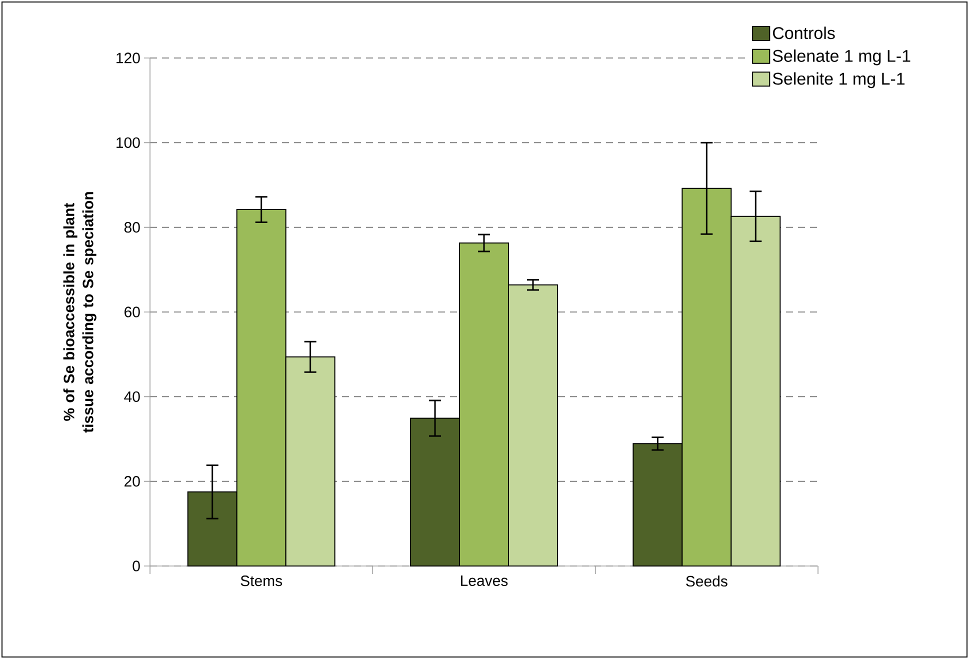 This screenshot has height=659, width=969. What do you see at coordinates (484, 581) in the screenshot?
I see `x-tick-label: Leaves` at bounding box center [484, 581].